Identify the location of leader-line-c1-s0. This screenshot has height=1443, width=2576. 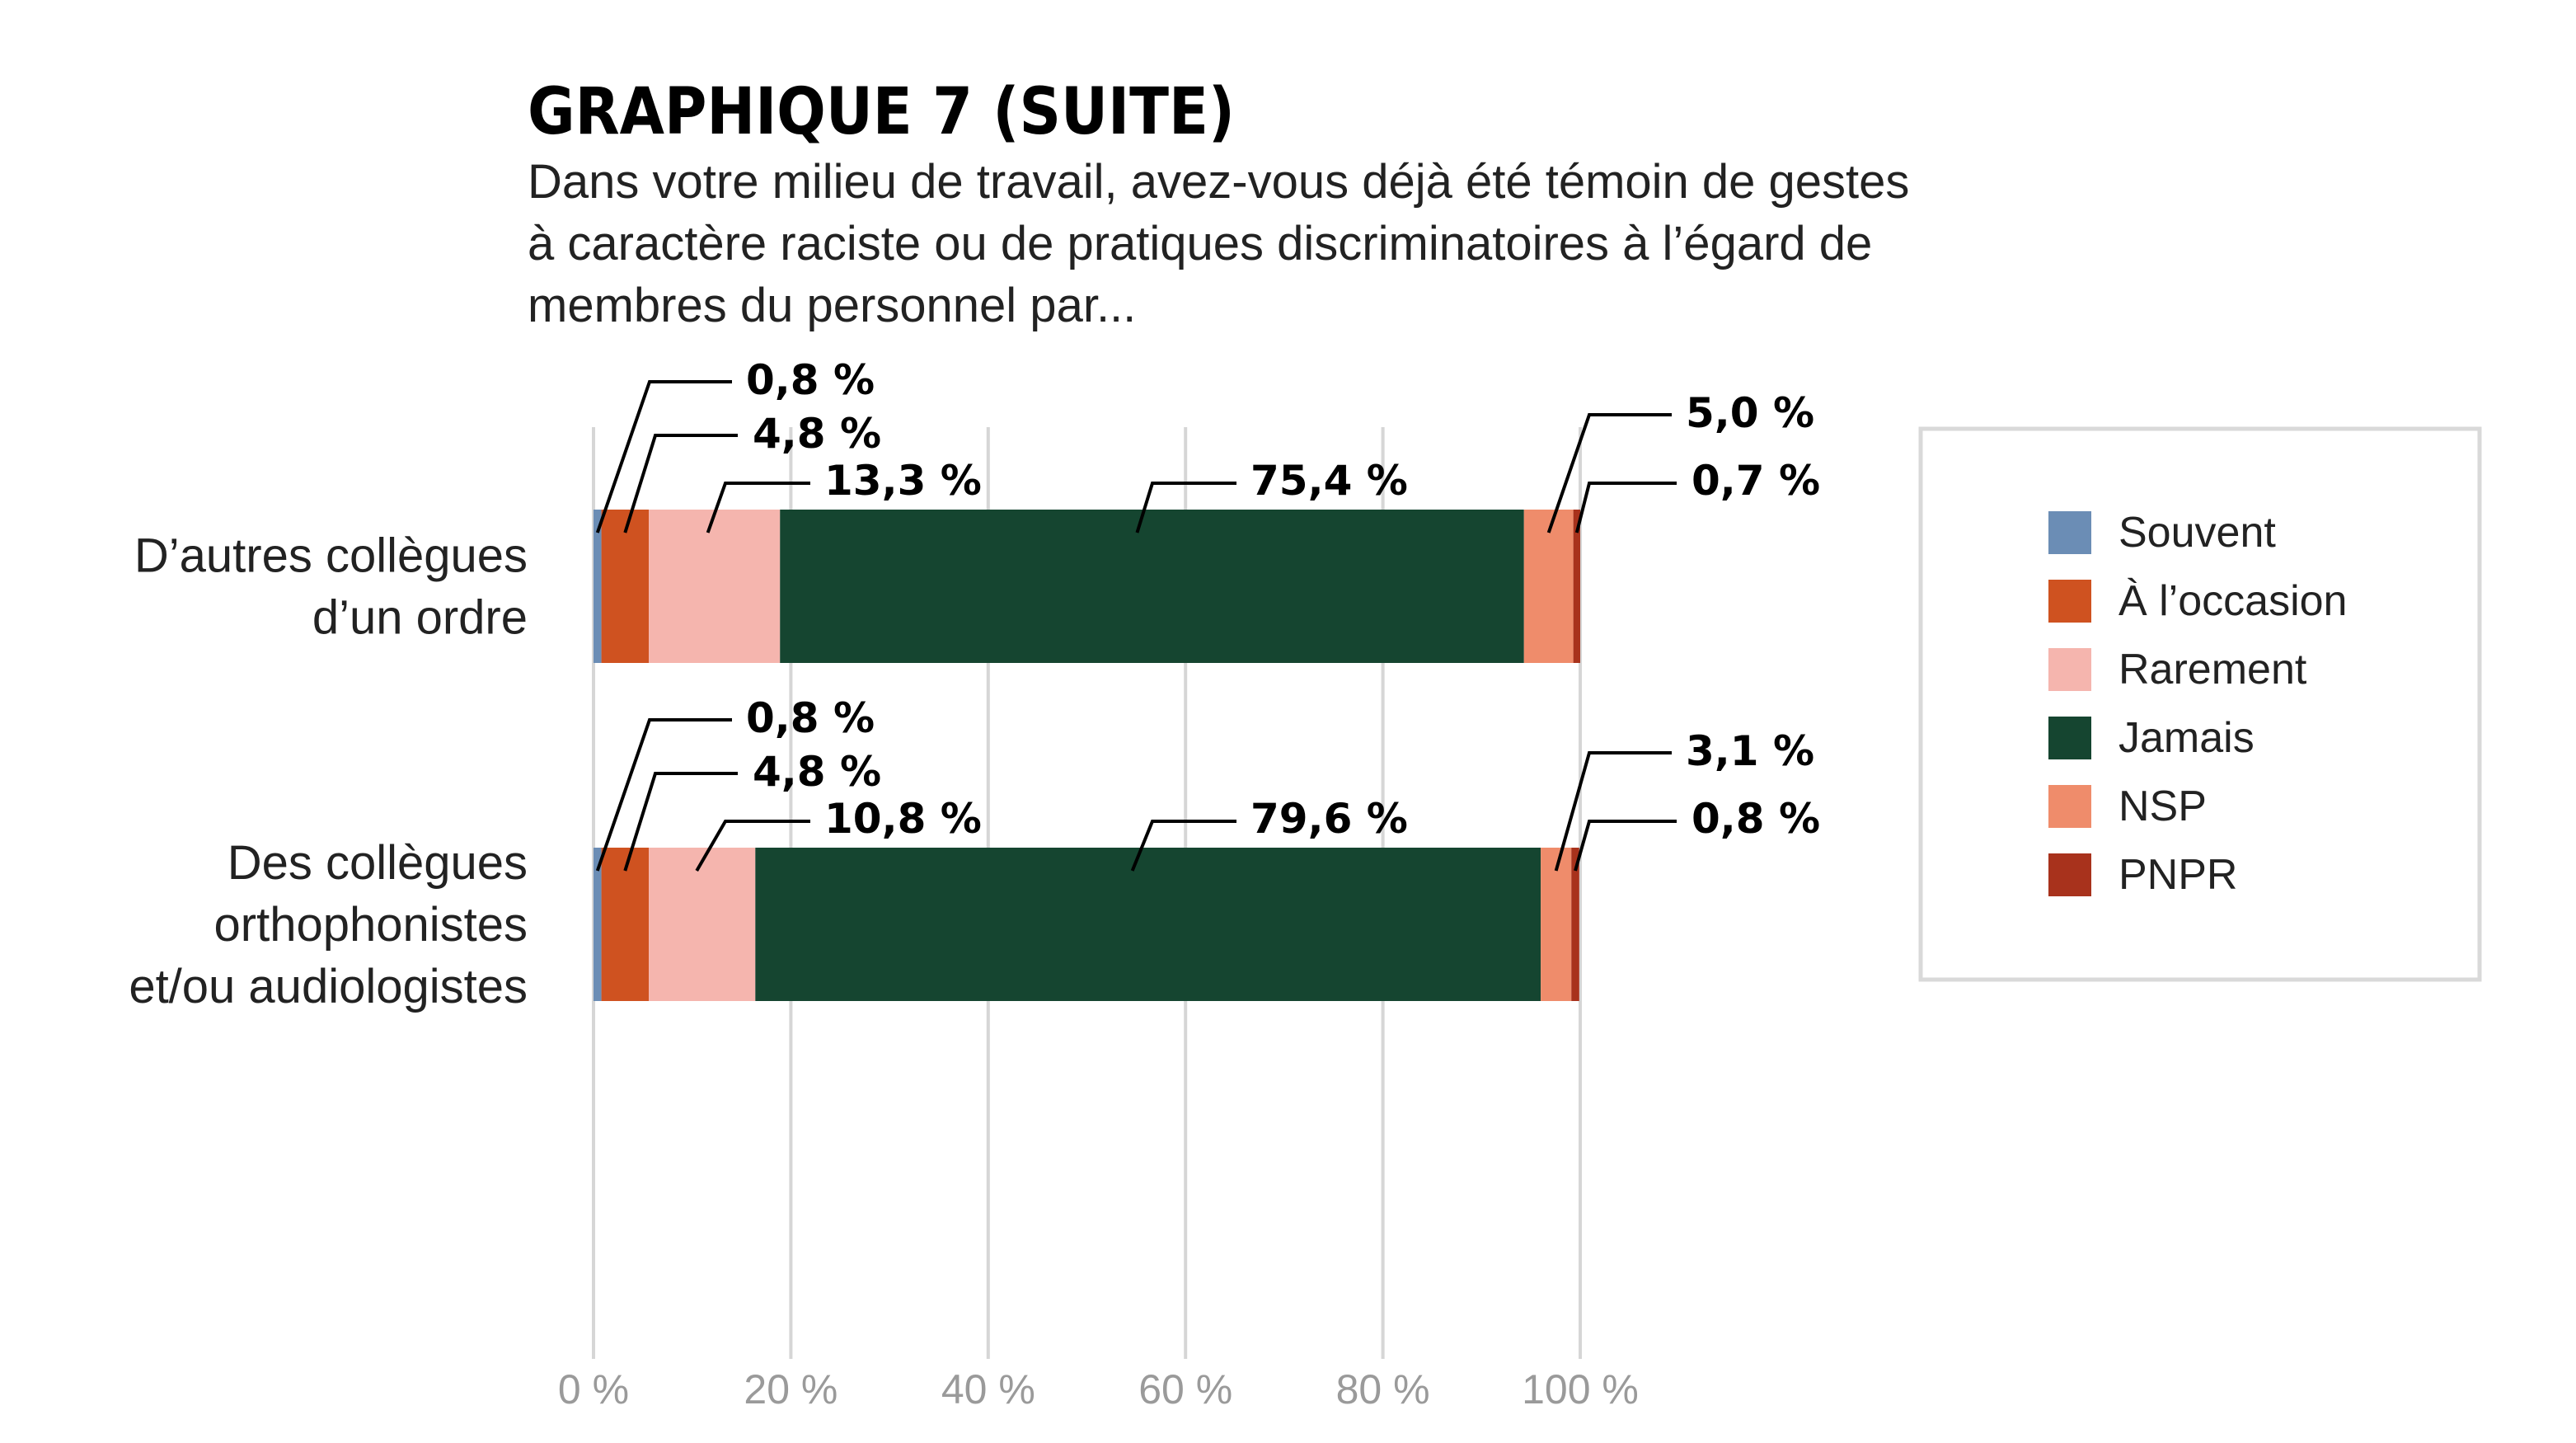
(664, 795).